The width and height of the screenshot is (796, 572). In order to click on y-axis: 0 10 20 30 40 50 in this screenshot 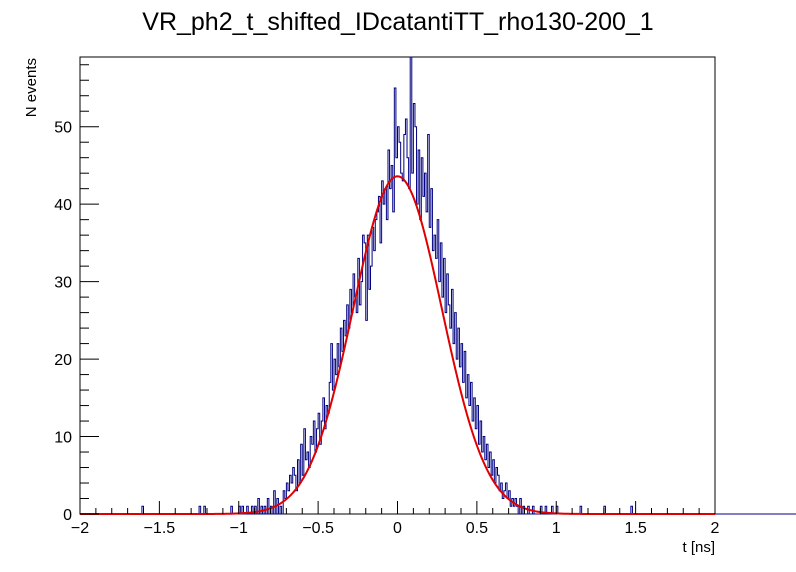, I will do `click(76, 294)`.